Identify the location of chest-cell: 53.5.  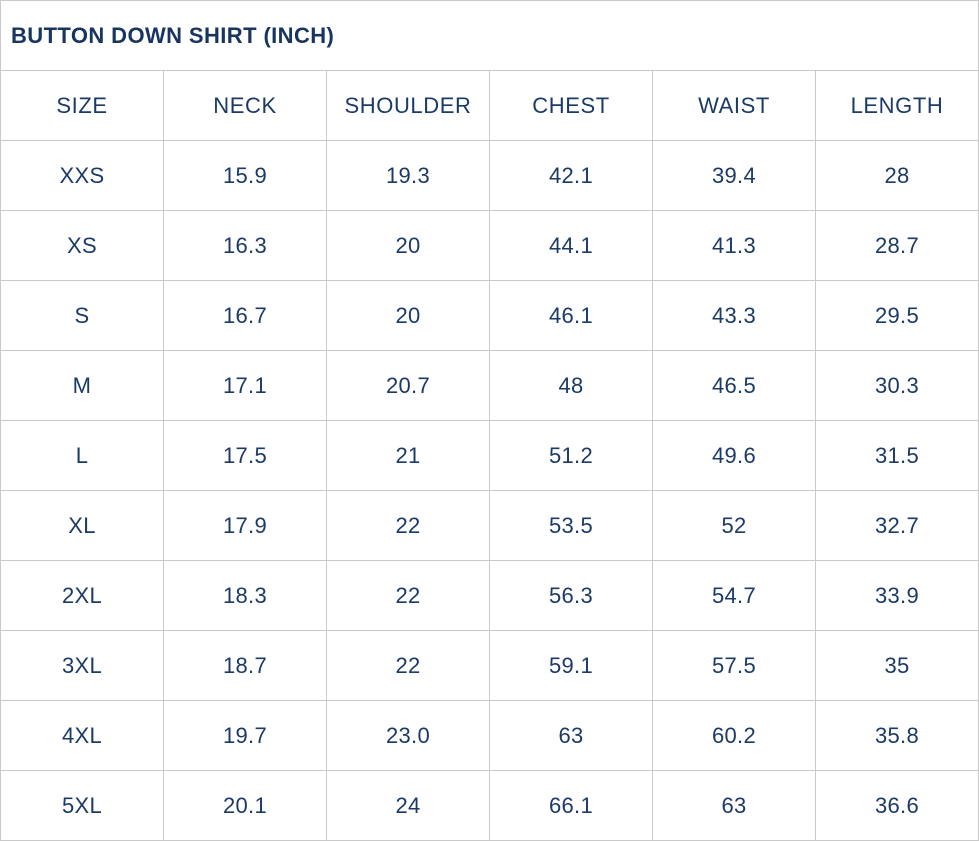
(571, 525).